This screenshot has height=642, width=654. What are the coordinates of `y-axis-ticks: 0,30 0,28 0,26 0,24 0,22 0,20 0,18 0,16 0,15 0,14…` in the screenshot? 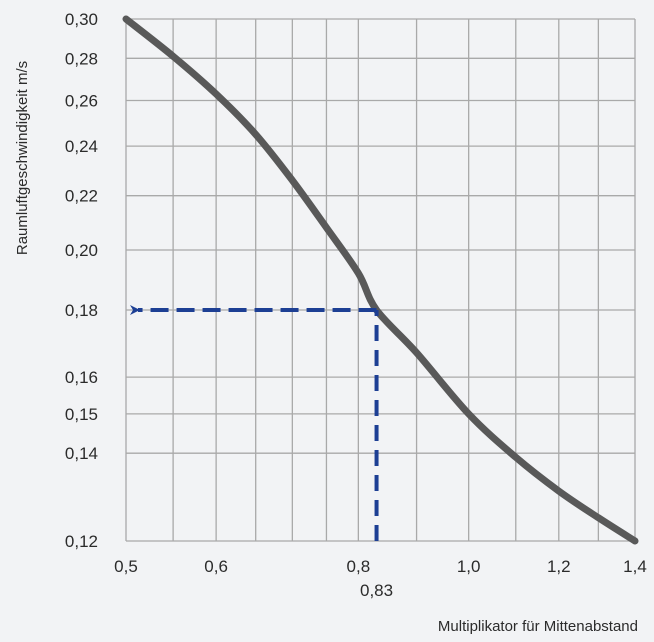 It's located at (81, 280).